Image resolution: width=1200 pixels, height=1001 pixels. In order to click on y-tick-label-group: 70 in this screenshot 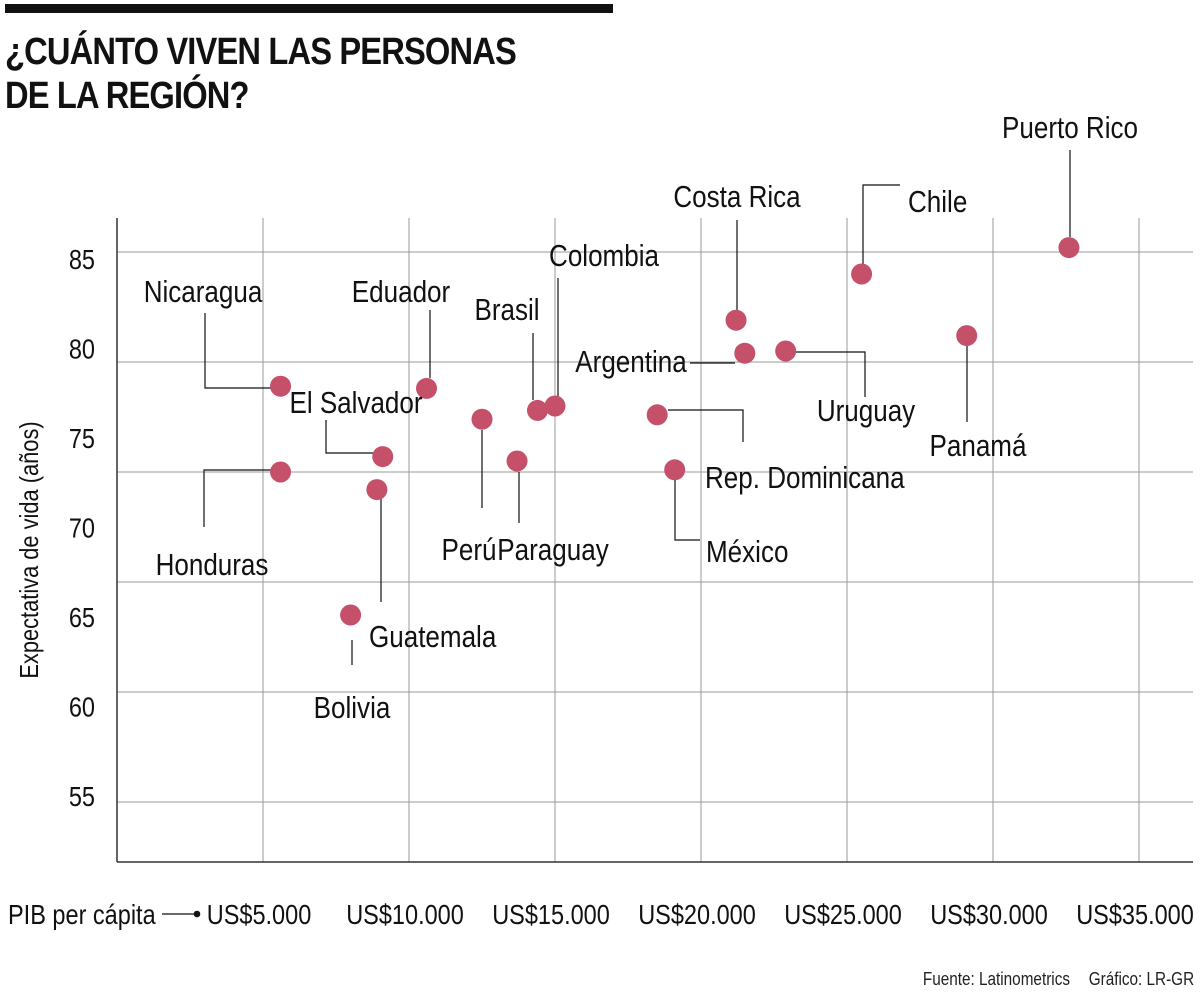, I will do `click(82, 529)`.